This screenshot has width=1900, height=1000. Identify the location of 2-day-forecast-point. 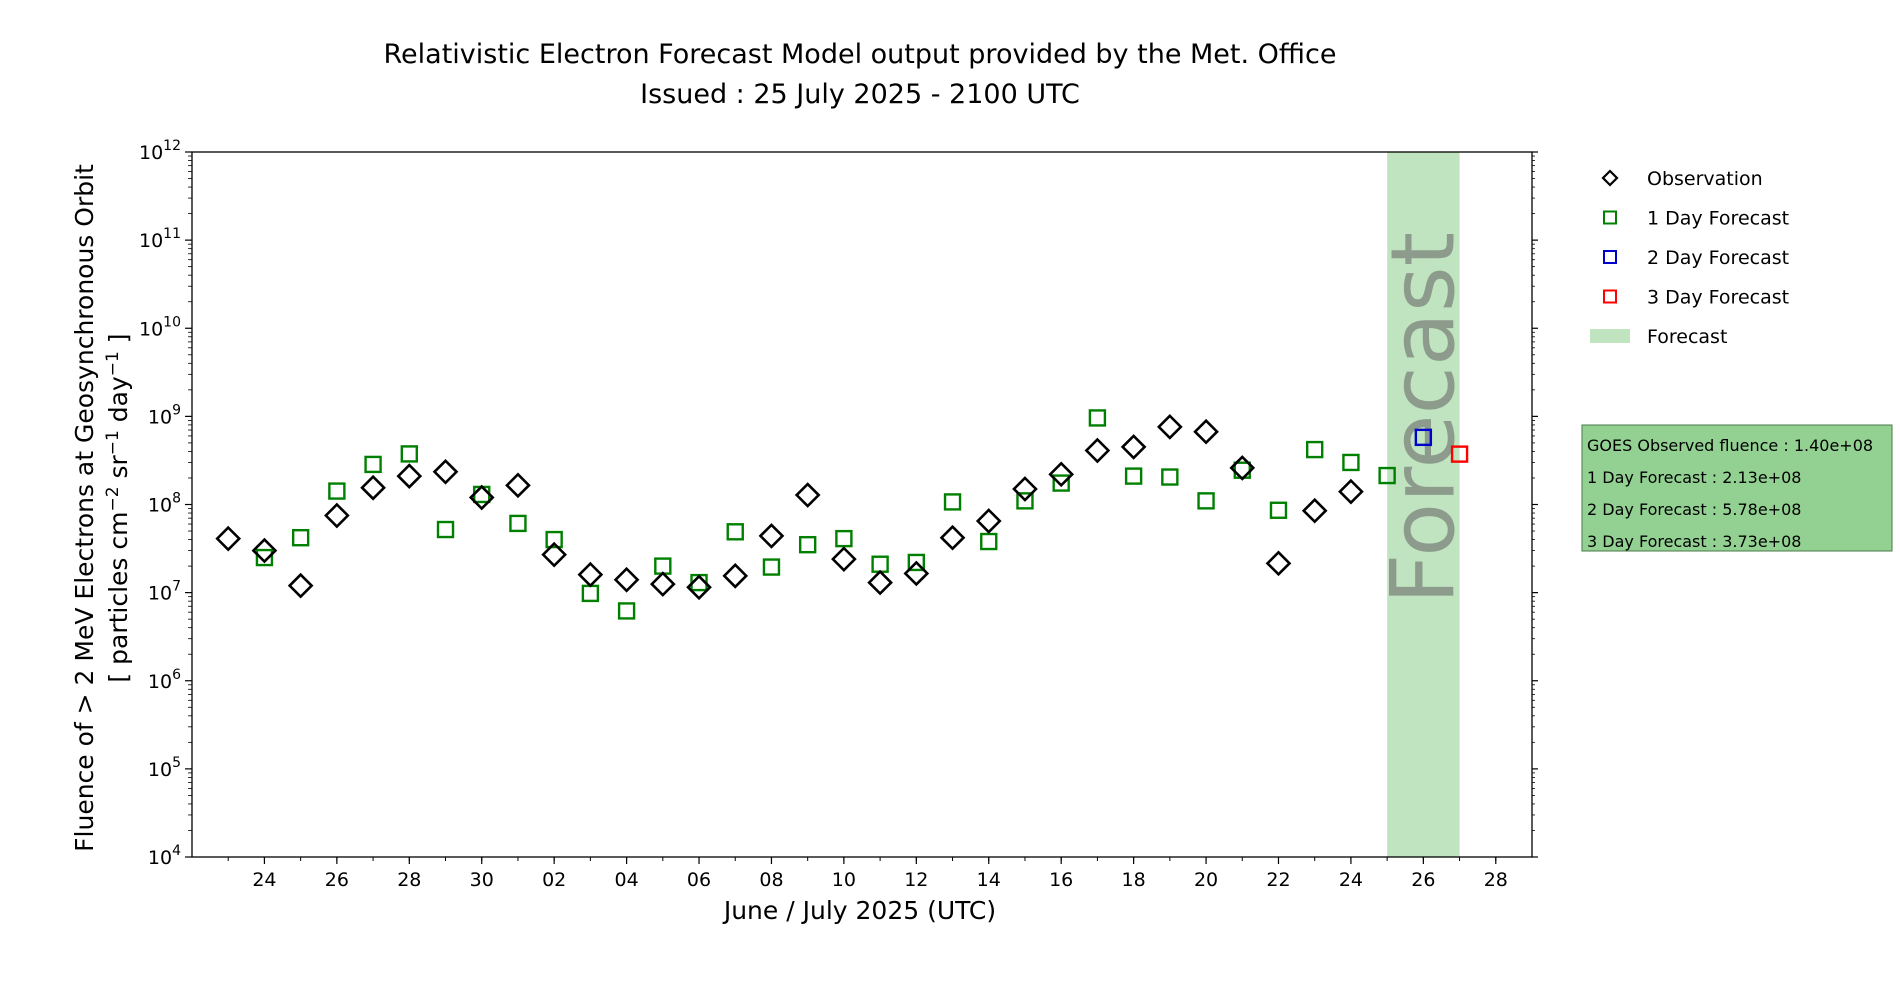
(1423, 437).